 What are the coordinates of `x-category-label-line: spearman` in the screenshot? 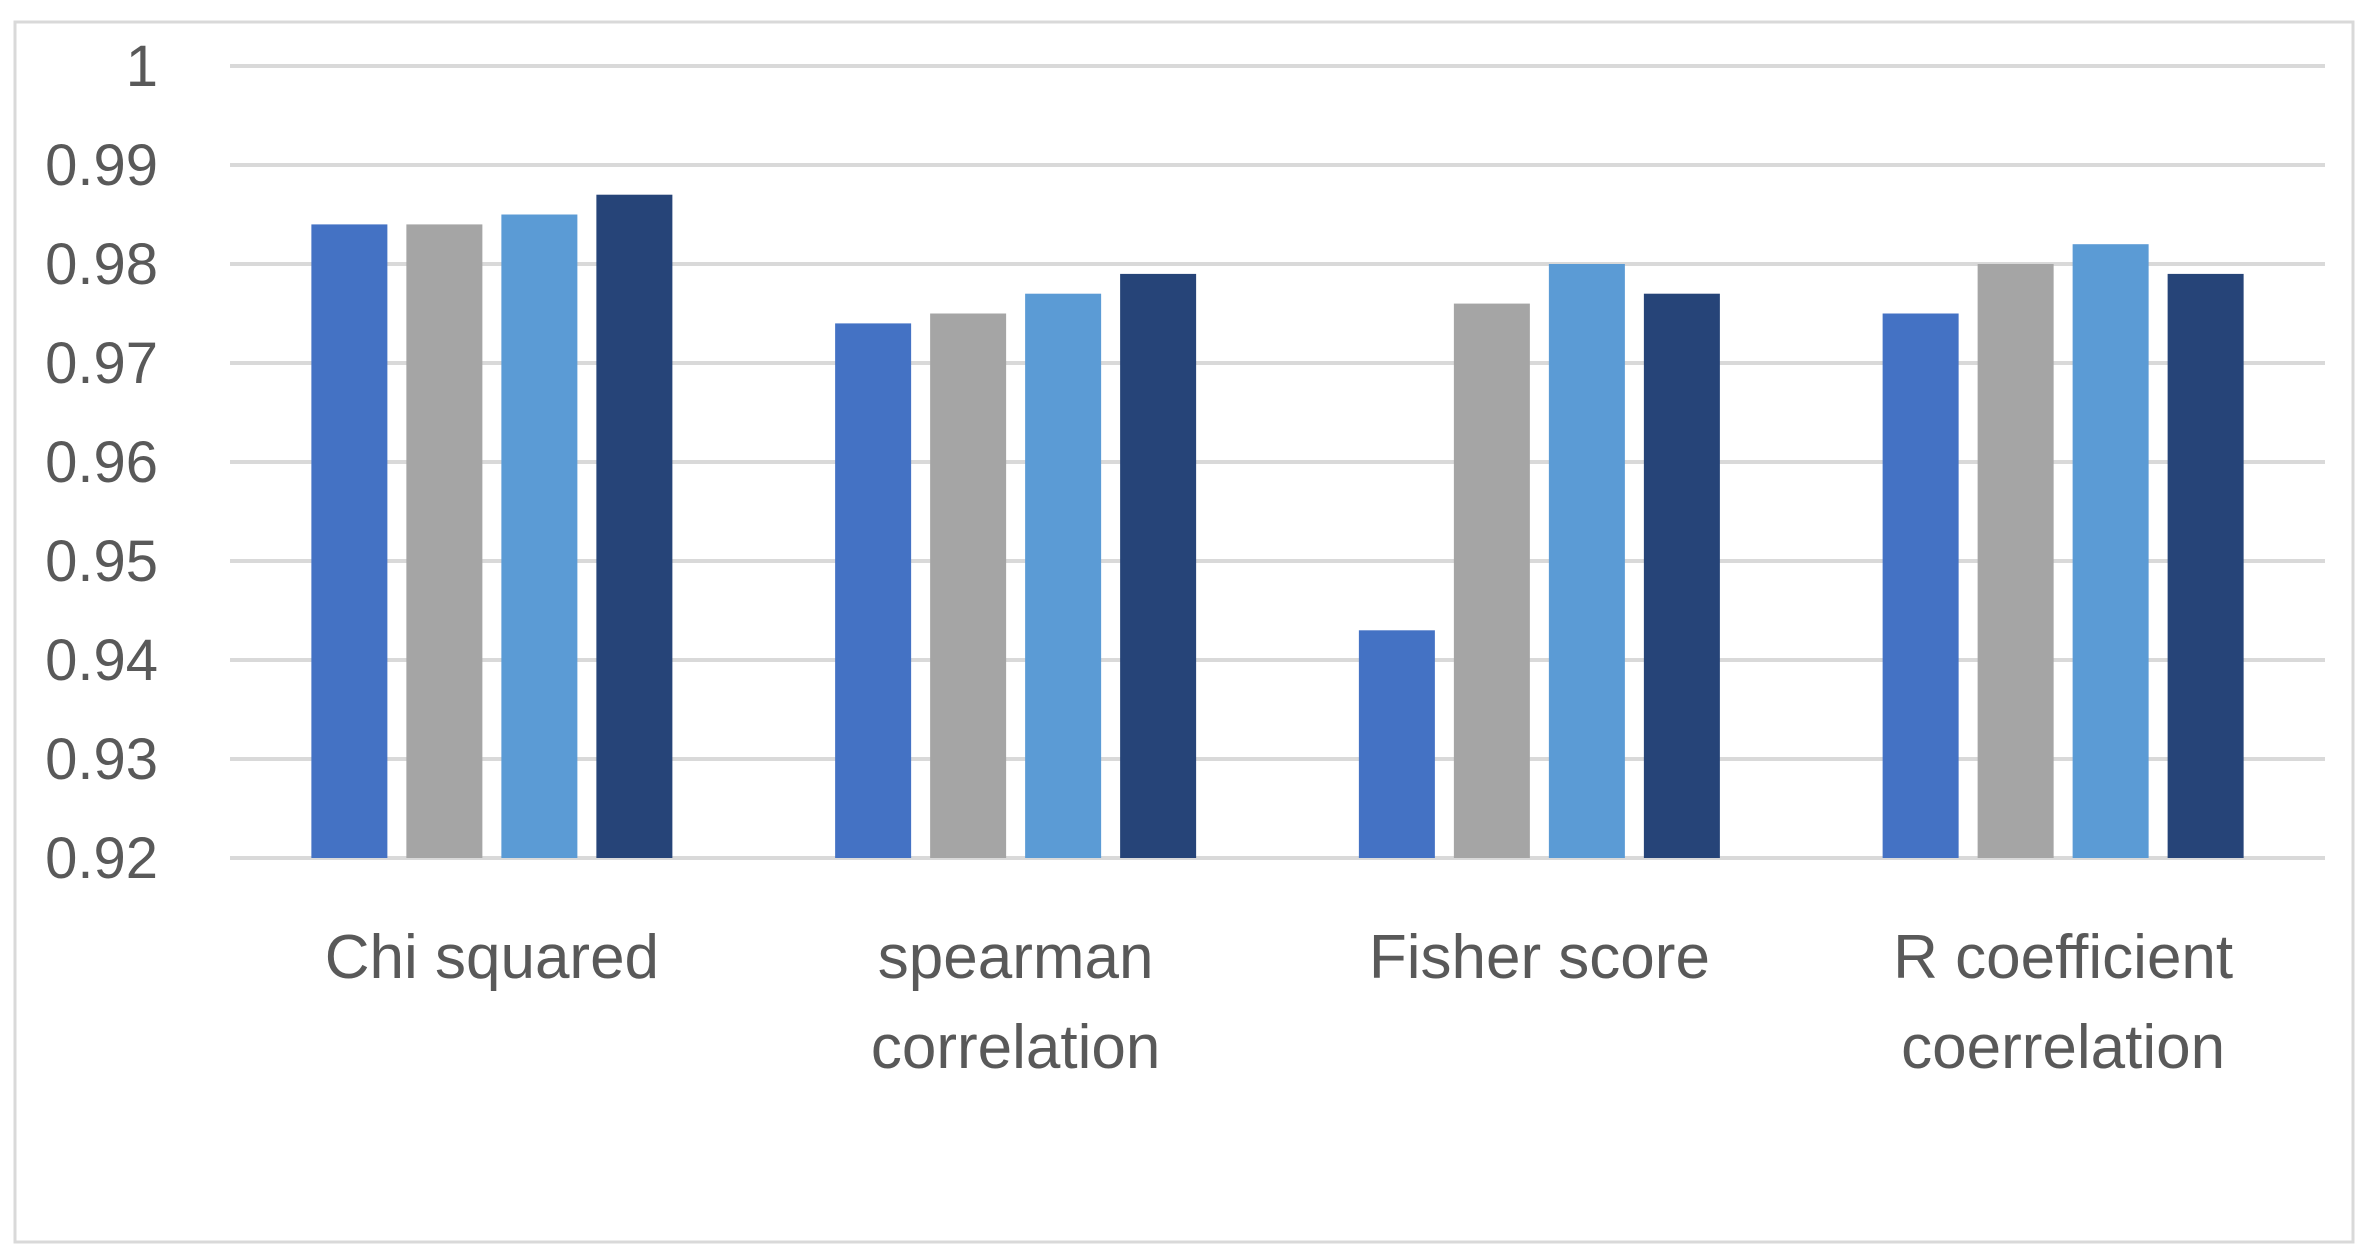 It's located at (1016, 957).